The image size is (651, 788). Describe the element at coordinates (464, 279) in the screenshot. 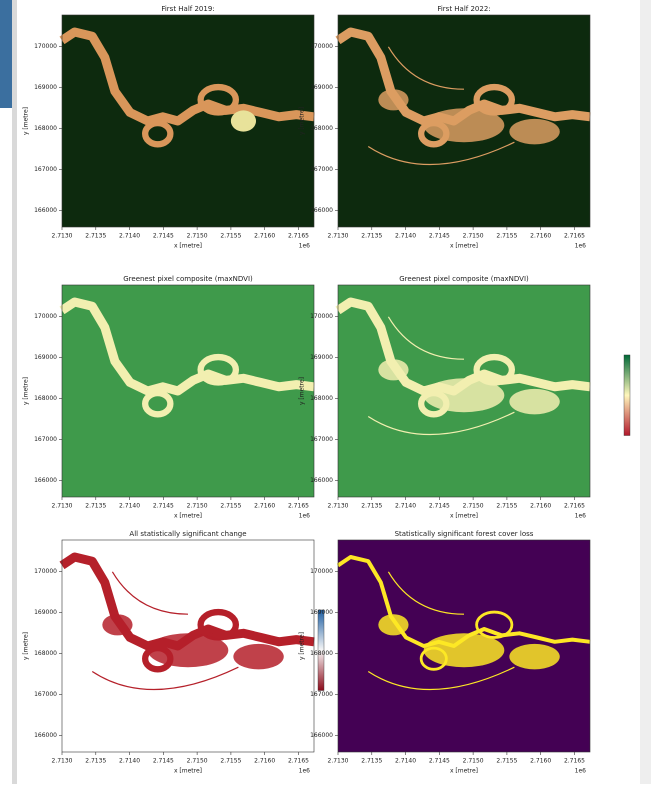

I see `panel-title: Greenest pixel composite (maxNDVI)` at that location.